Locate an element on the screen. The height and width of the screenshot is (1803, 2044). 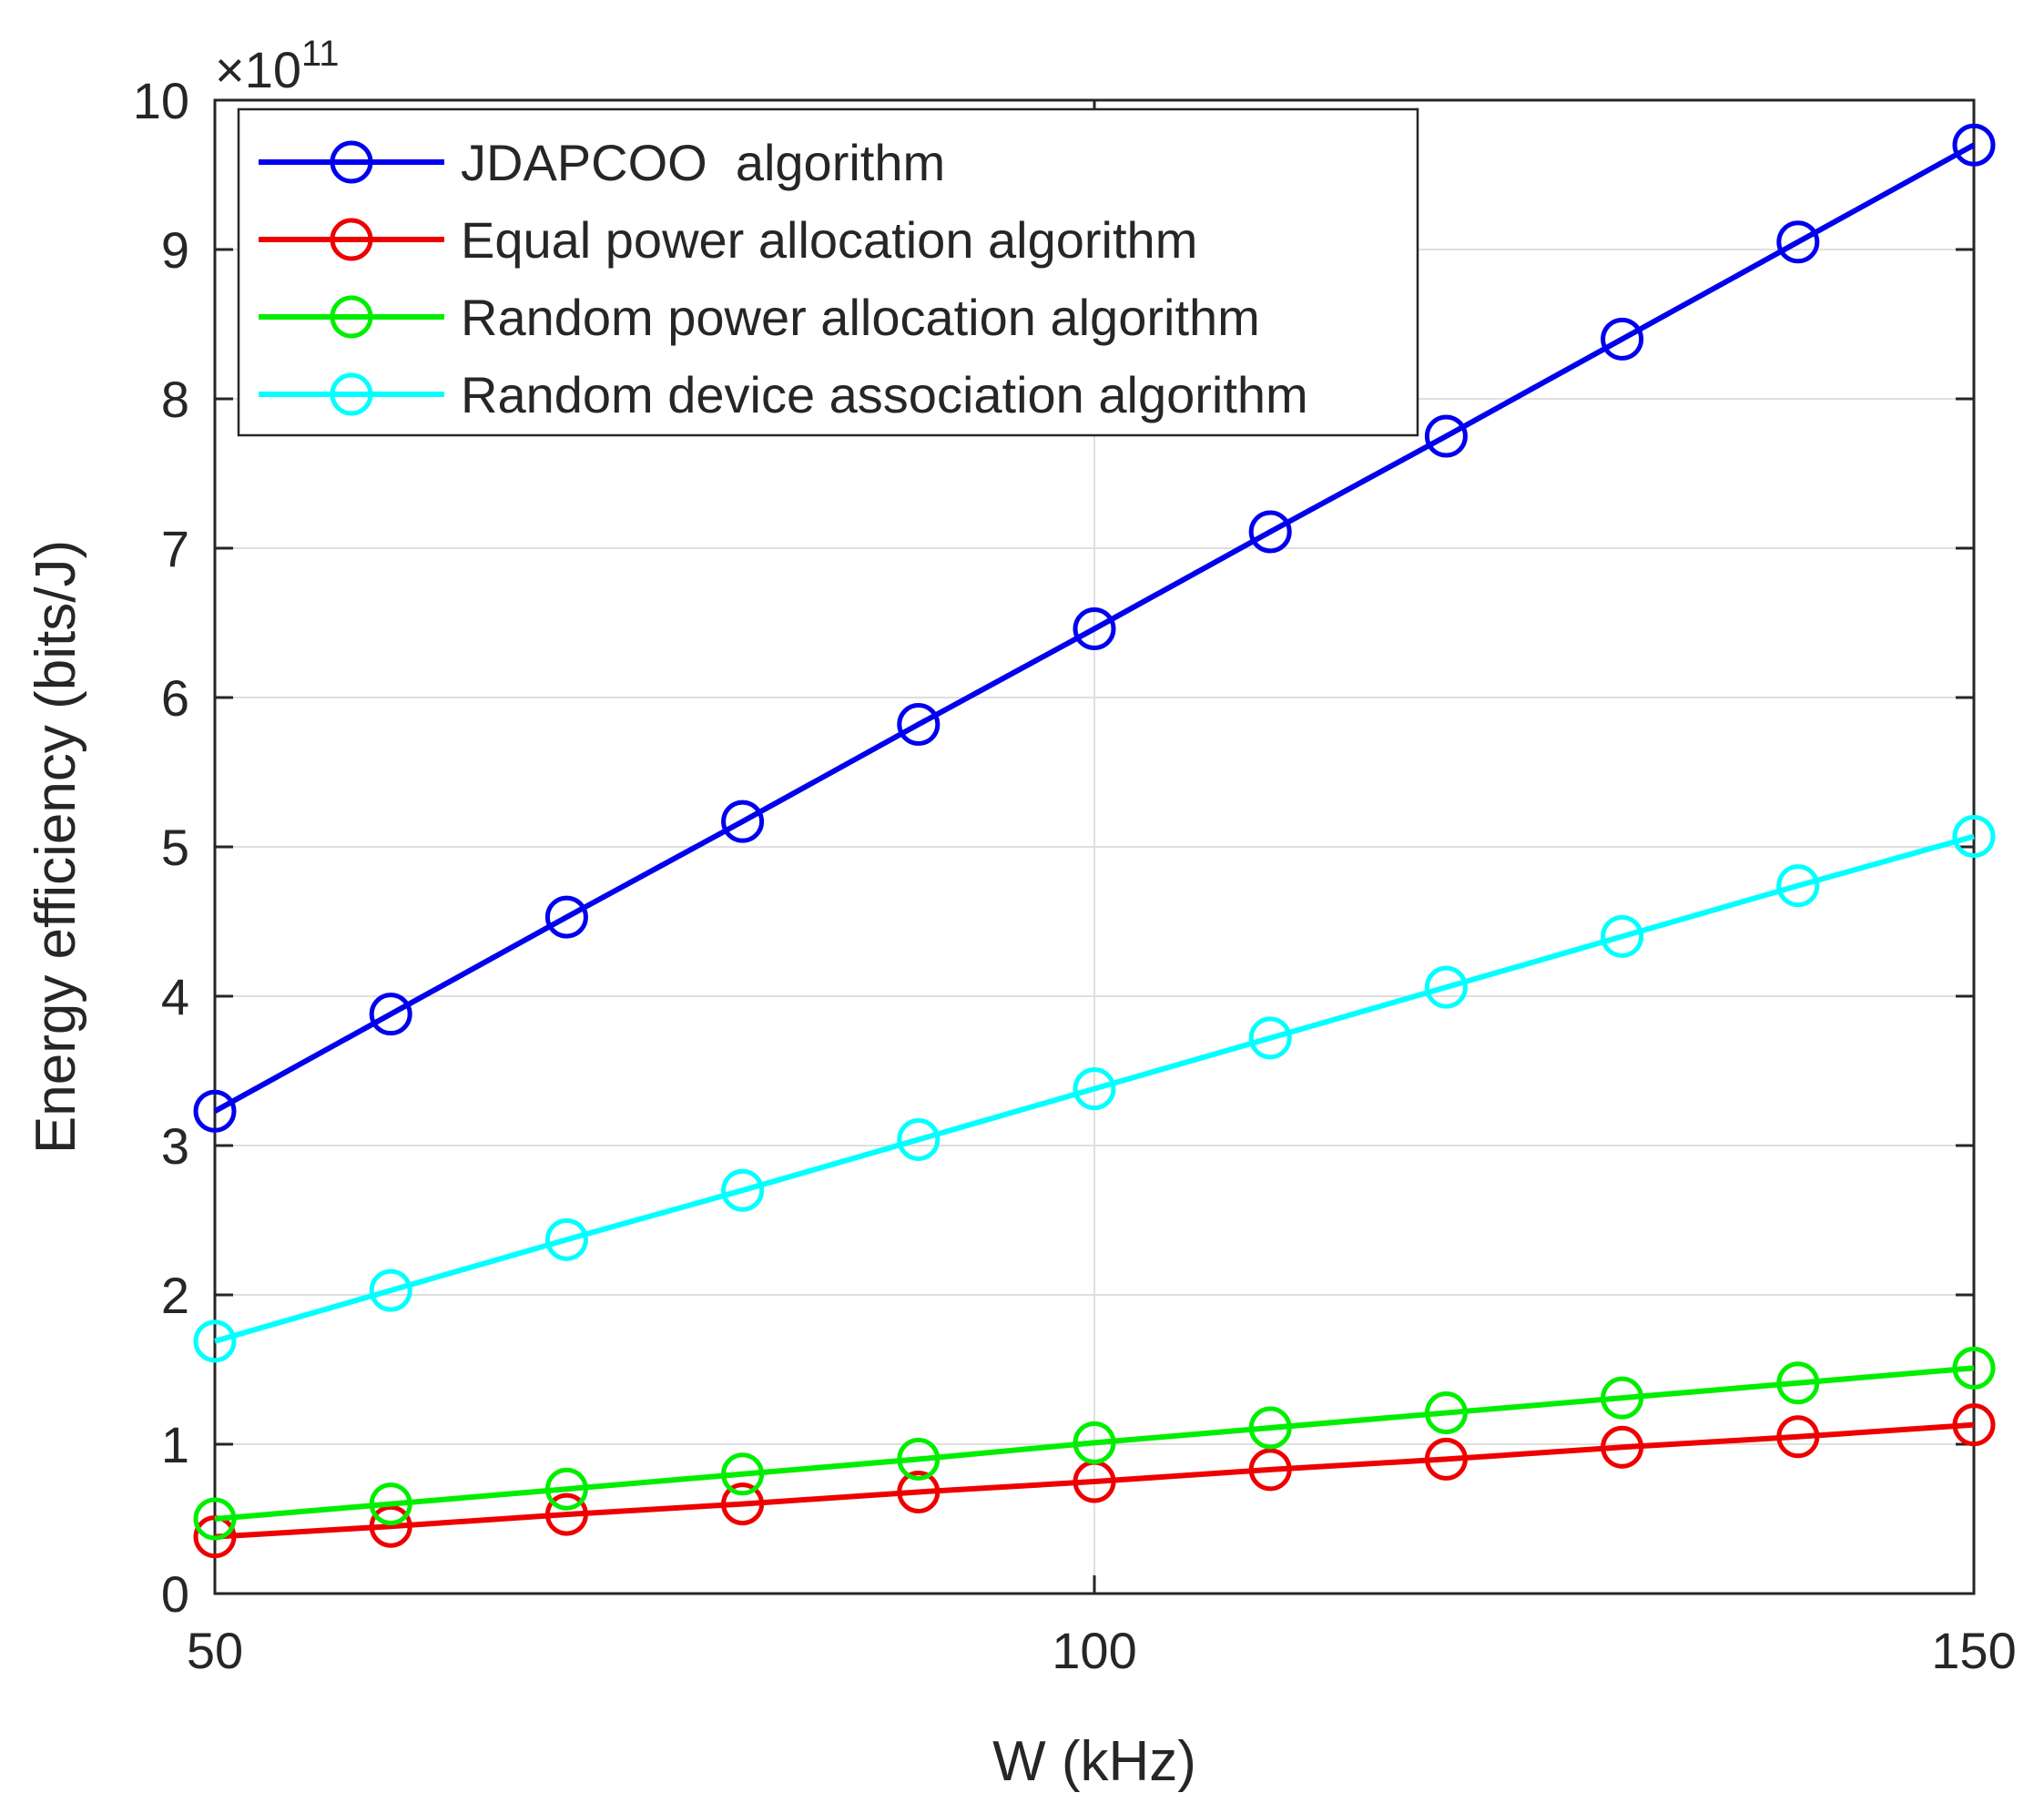
y-tick-label: 1 is located at coordinates (175, 1444).